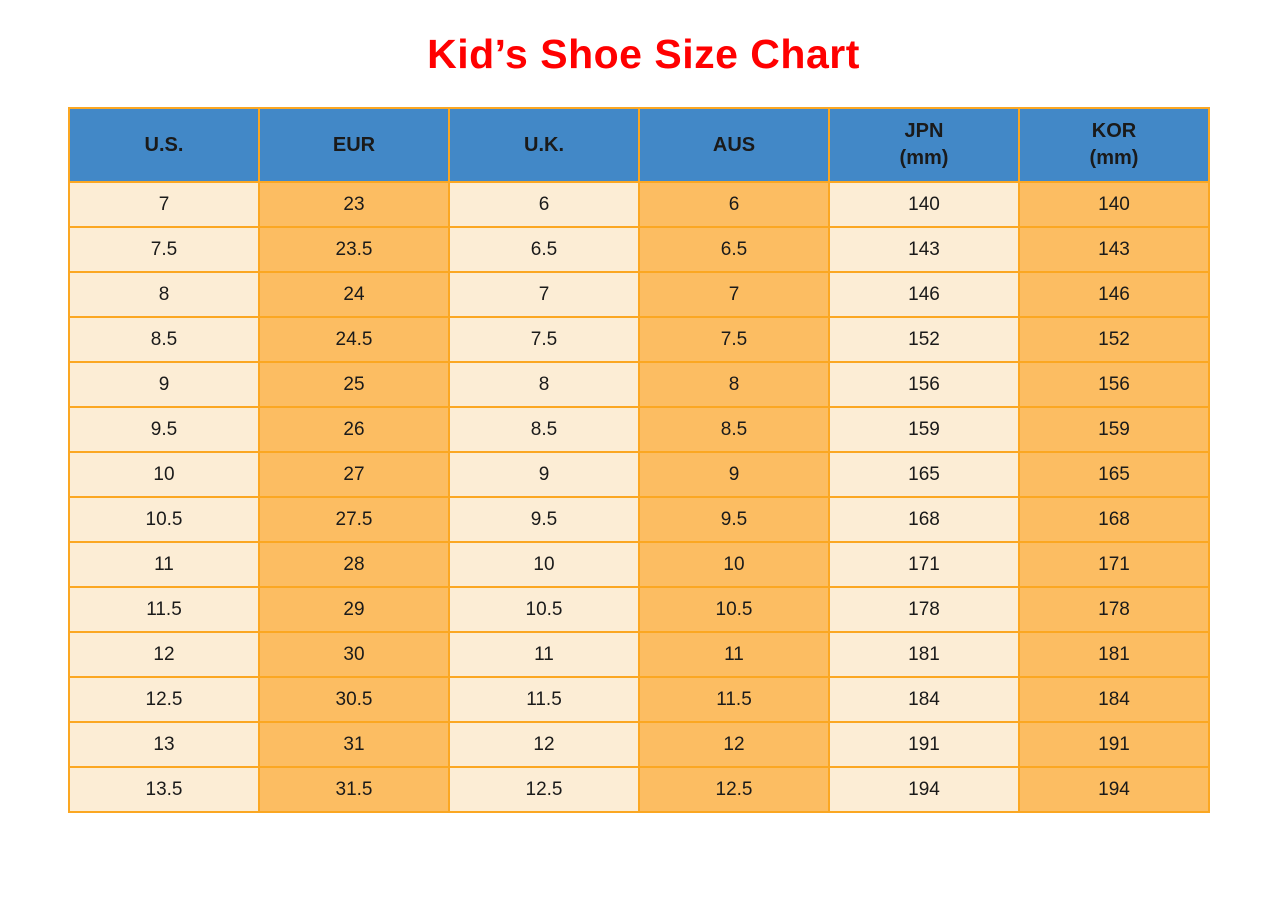  Describe the element at coordinates (354, 294) in the screenshot. I see `size-cell: 24` at that location.